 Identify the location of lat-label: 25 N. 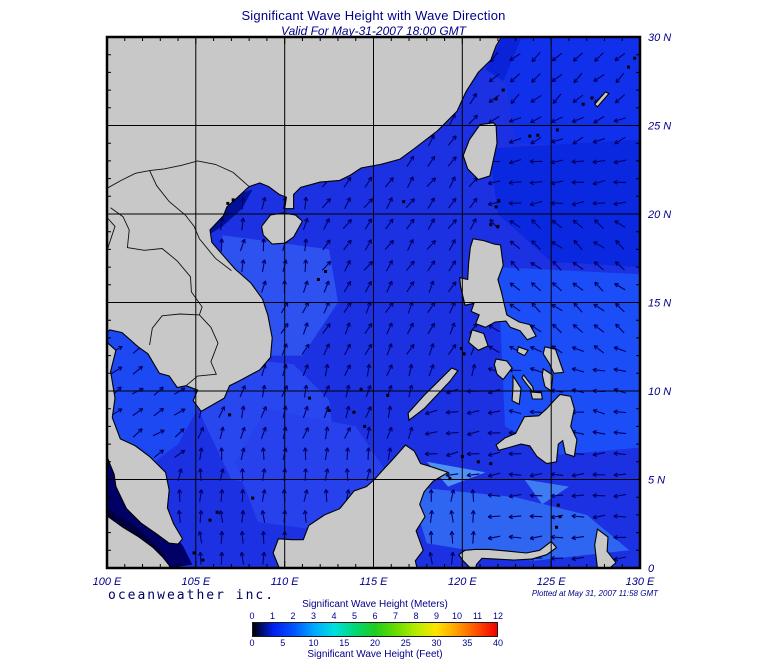
(659, 127).